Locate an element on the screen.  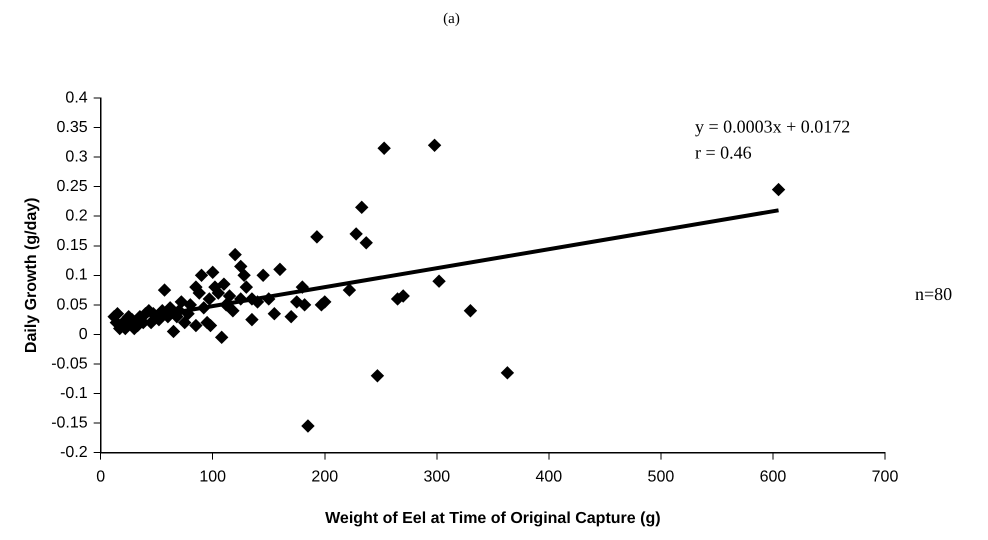
y-axis-title: Daily Growth (g/day) is located at coordinates (31, 276).